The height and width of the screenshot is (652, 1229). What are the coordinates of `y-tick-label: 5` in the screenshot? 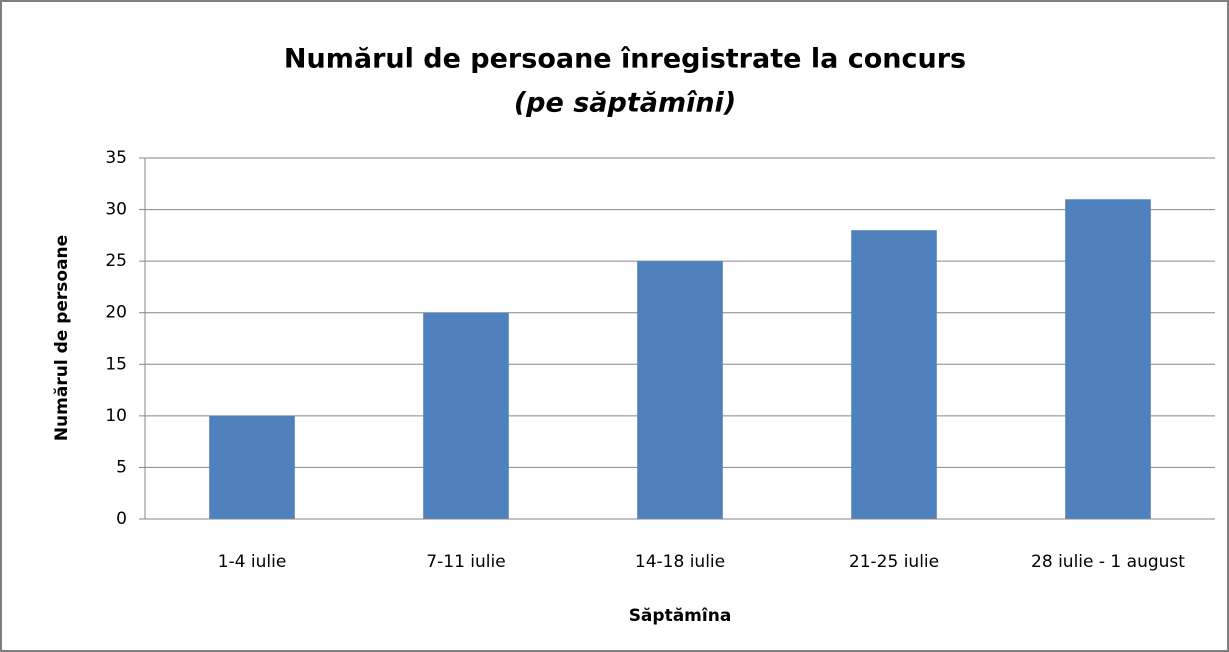 It's located at (121, 467).